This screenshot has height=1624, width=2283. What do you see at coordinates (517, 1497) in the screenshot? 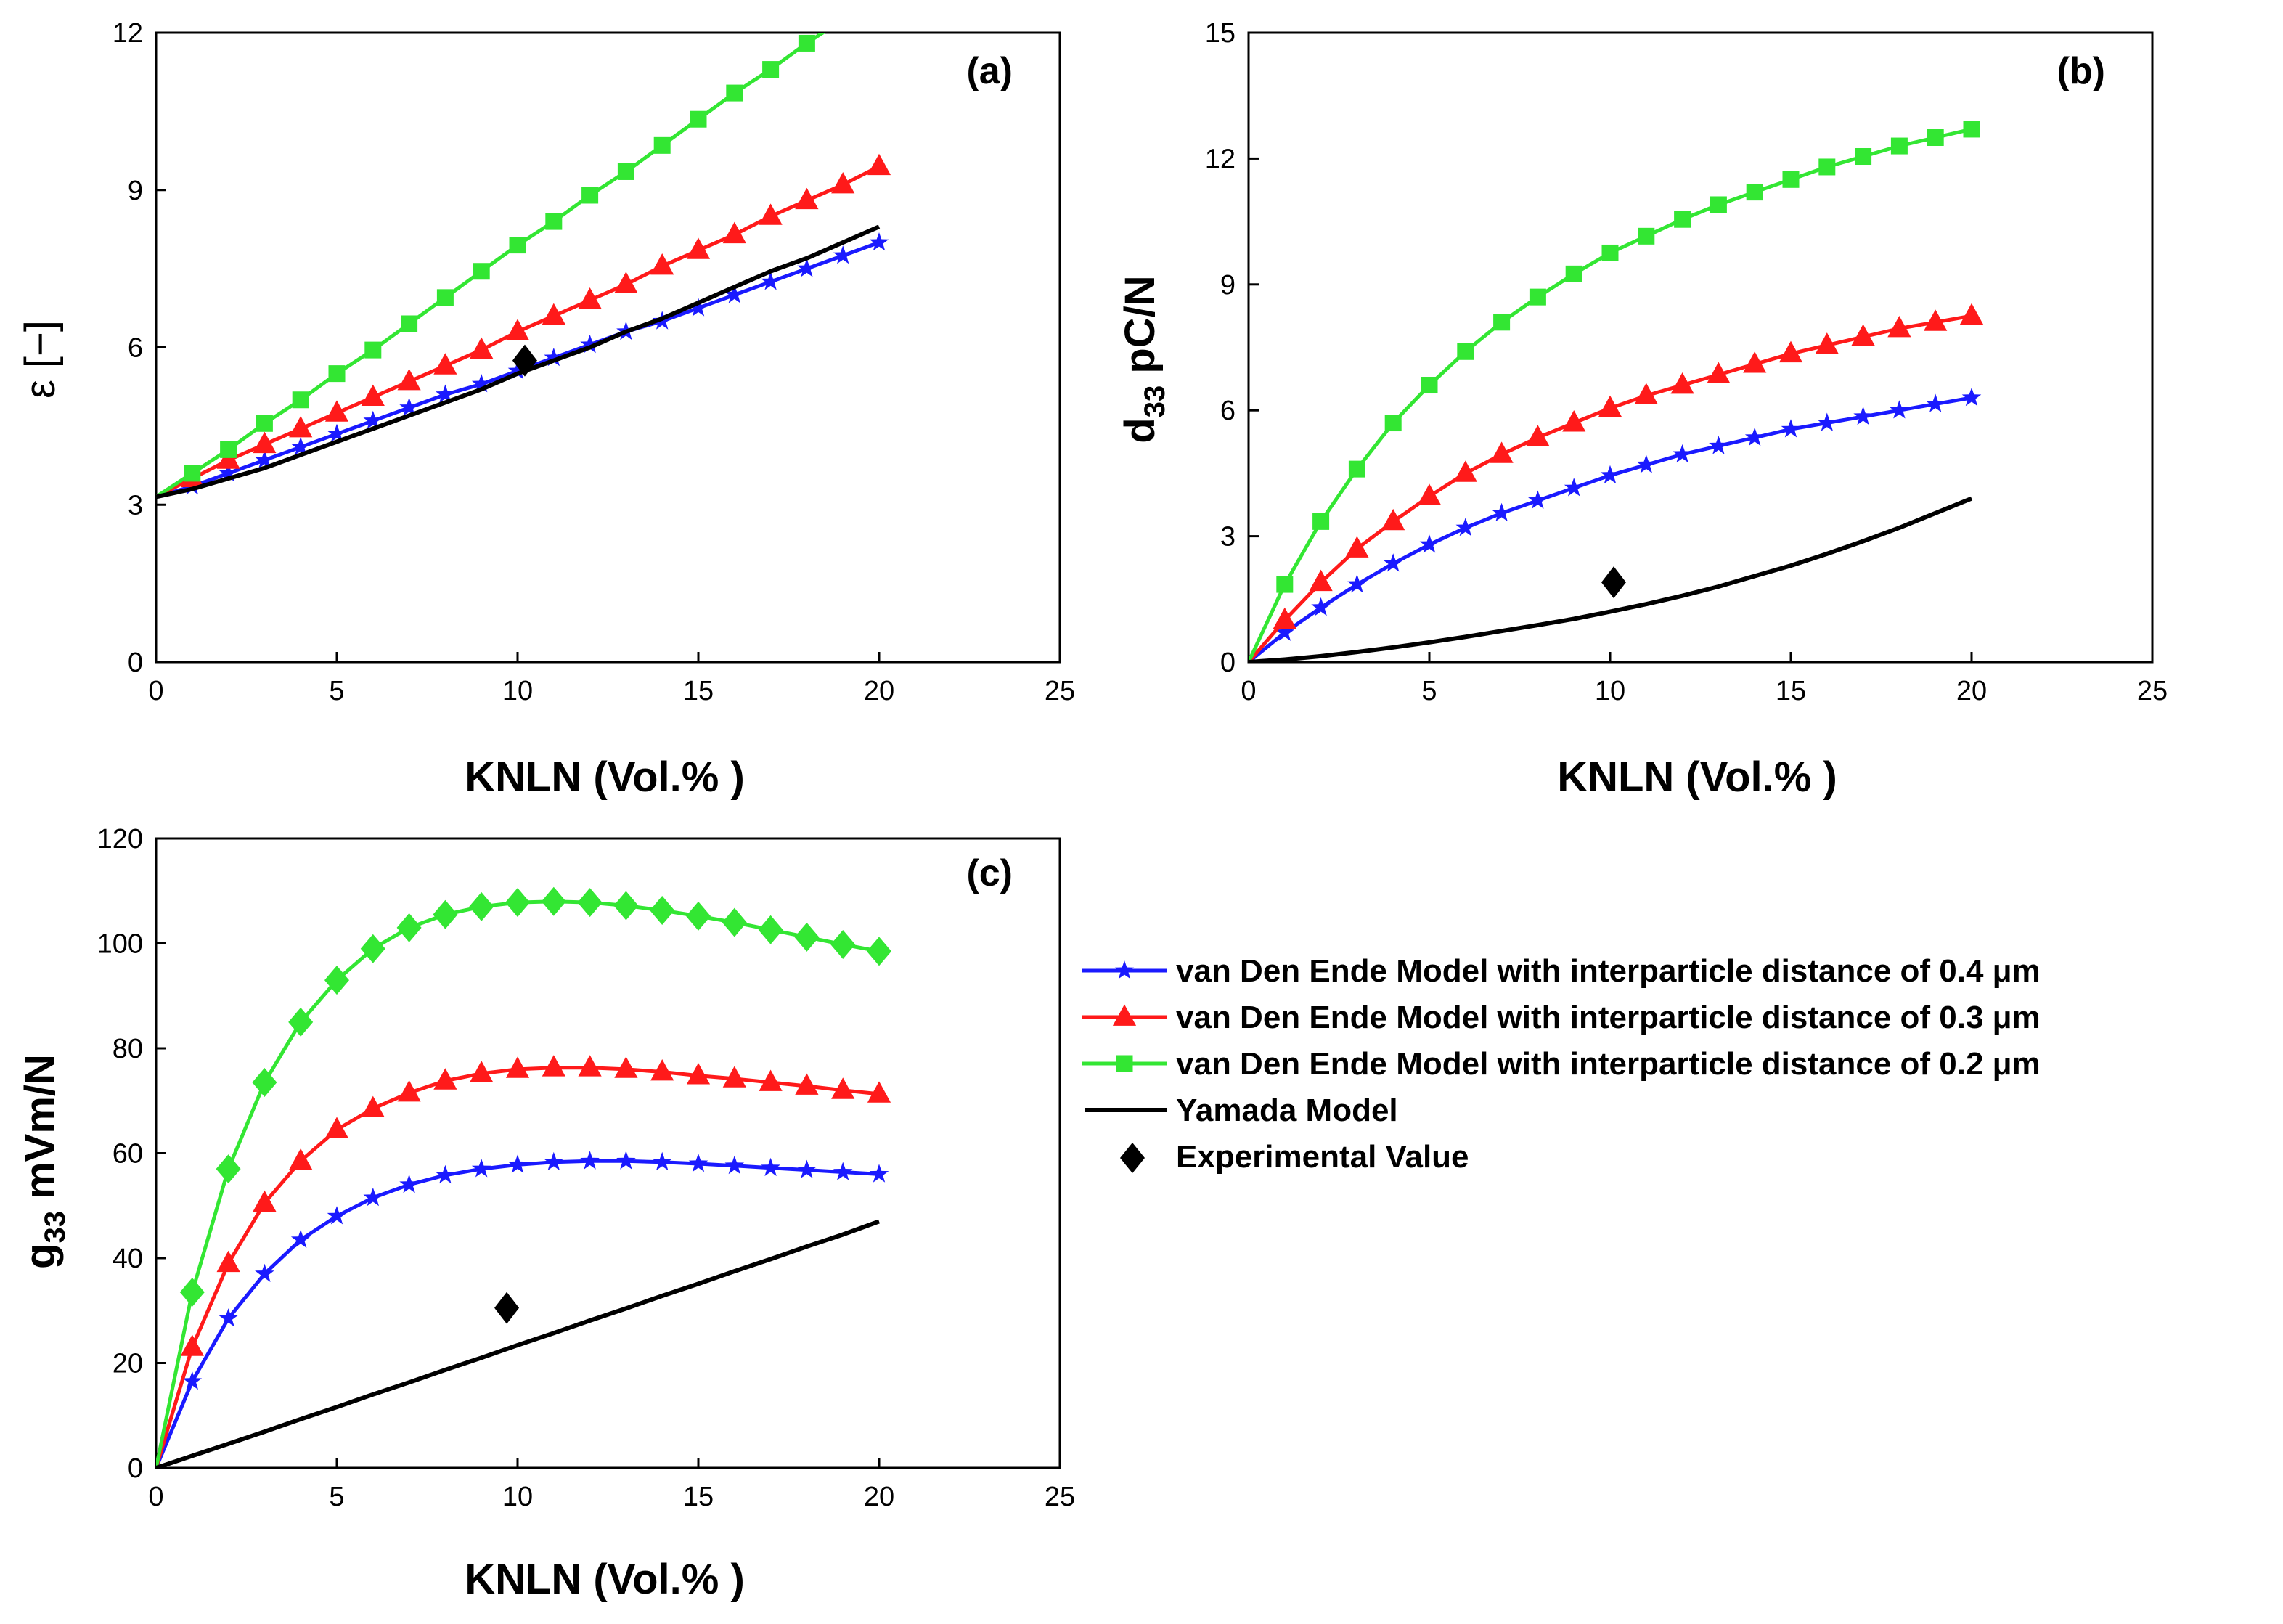
I see `x-tick-label: 10` at bounding box center [517, 1497].